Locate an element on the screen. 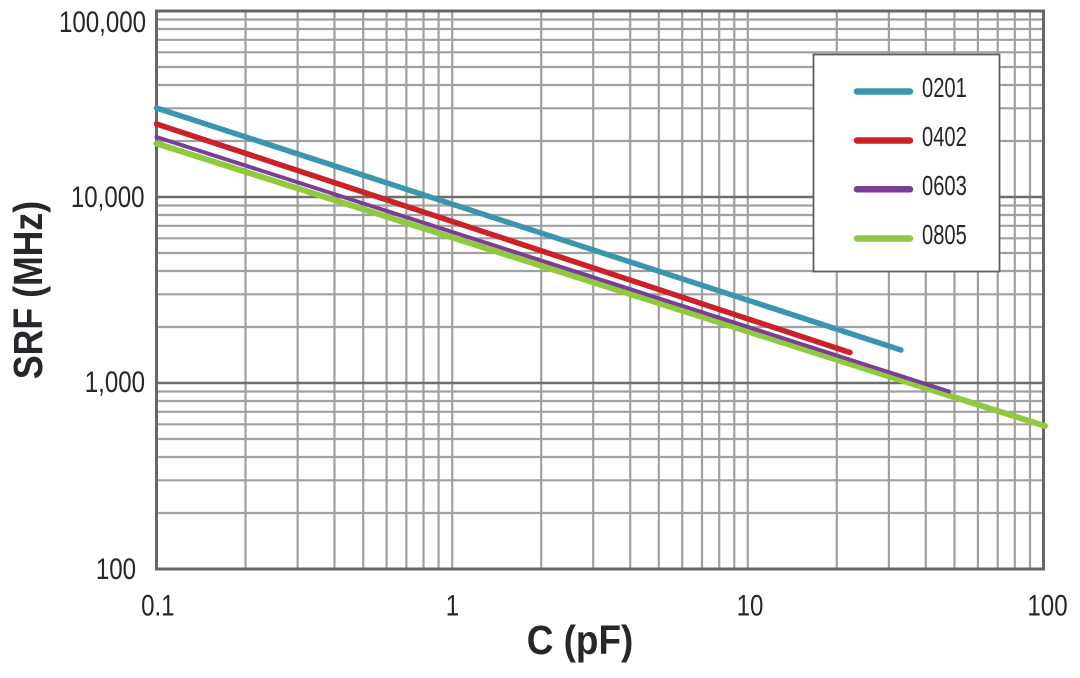 The image size is (1080, 678). svg-text: 1 is located at coordinates (452, 605).